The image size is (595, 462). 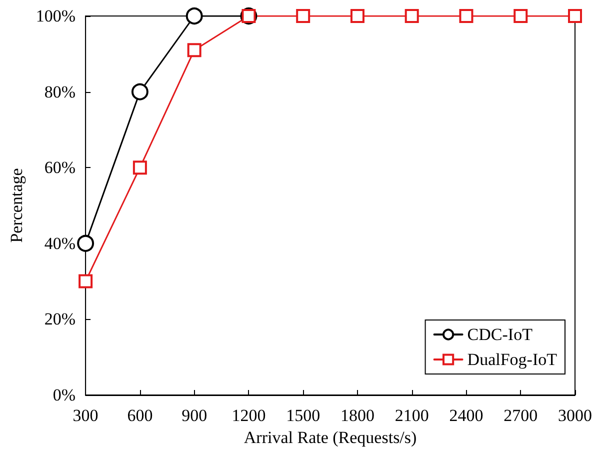 What do you see at coordinates (466, 415) in the screenshot?
I see `x-tick-label: 2400` at bounding box center [466, 415].